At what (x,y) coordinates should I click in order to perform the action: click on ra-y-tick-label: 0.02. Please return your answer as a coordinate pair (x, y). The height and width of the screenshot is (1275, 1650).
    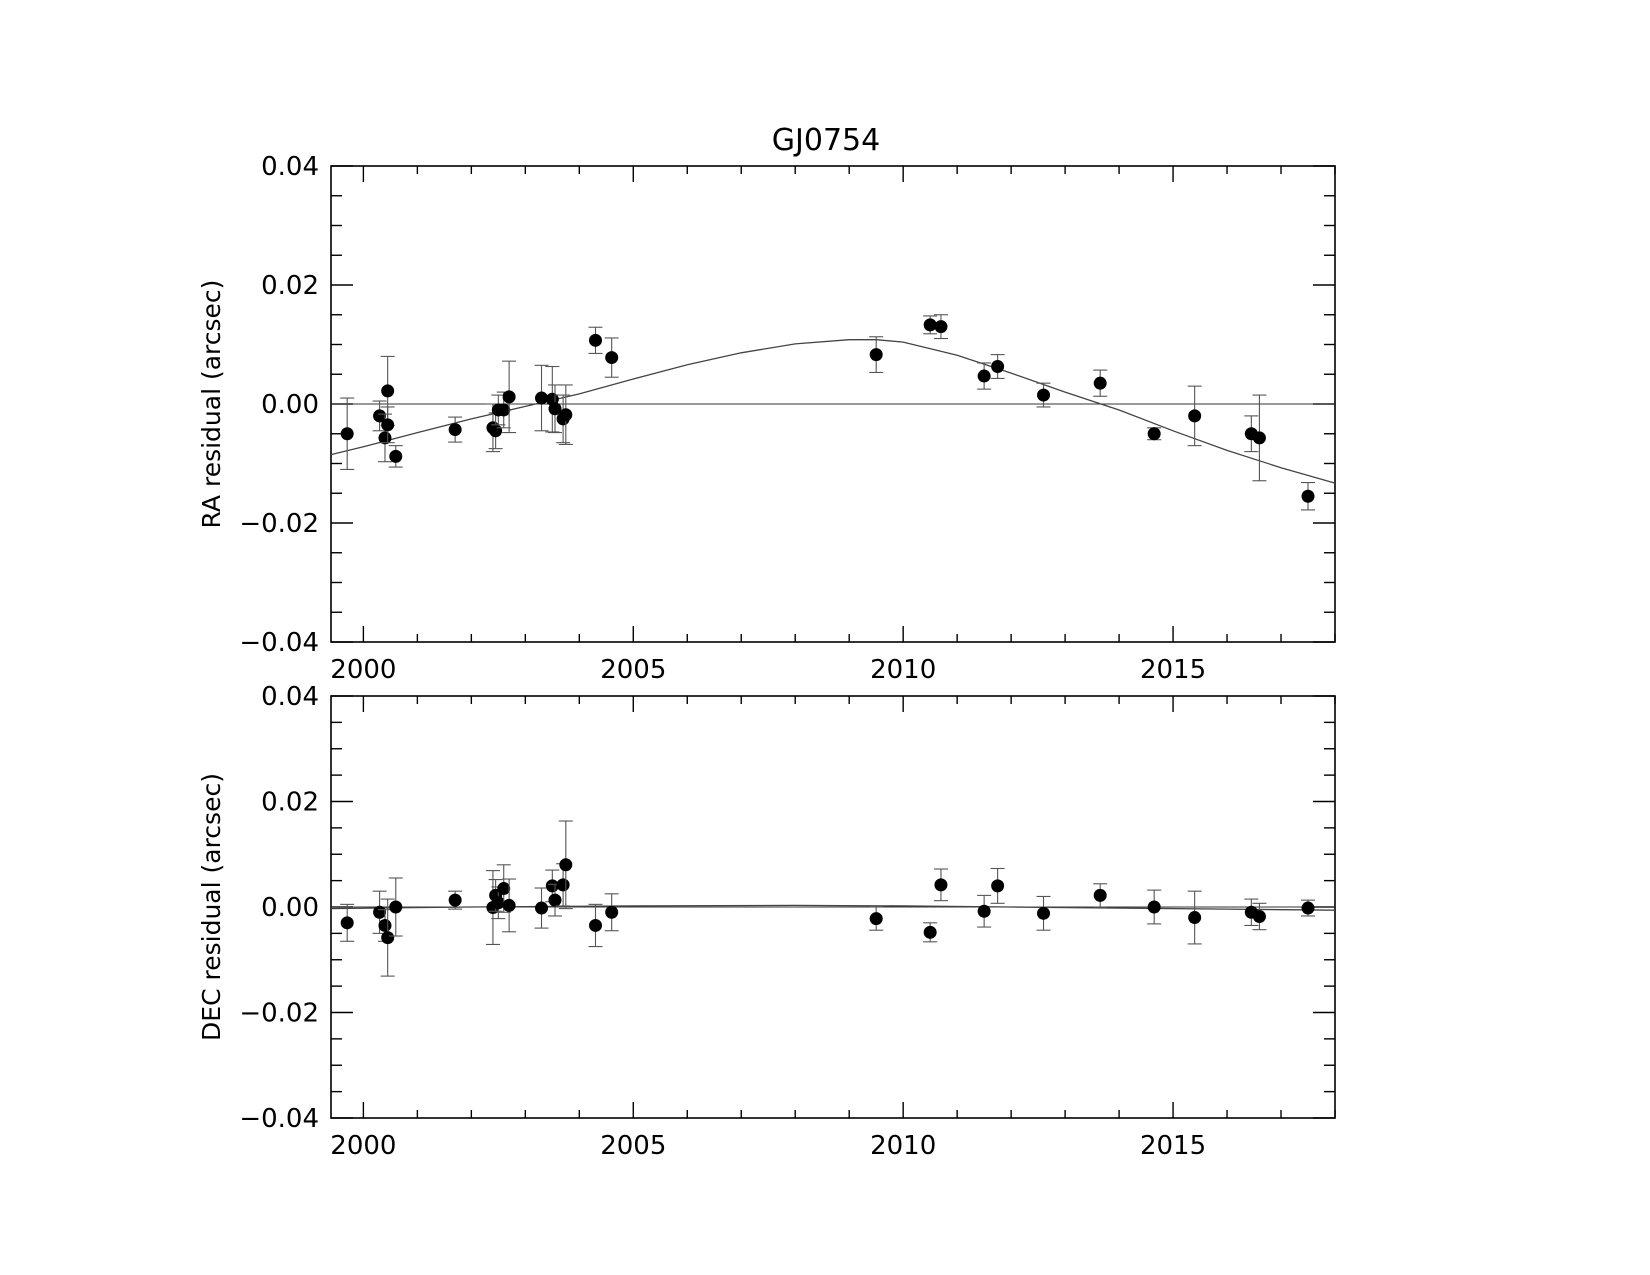
    Looking at the image, I should click on (290, 286).